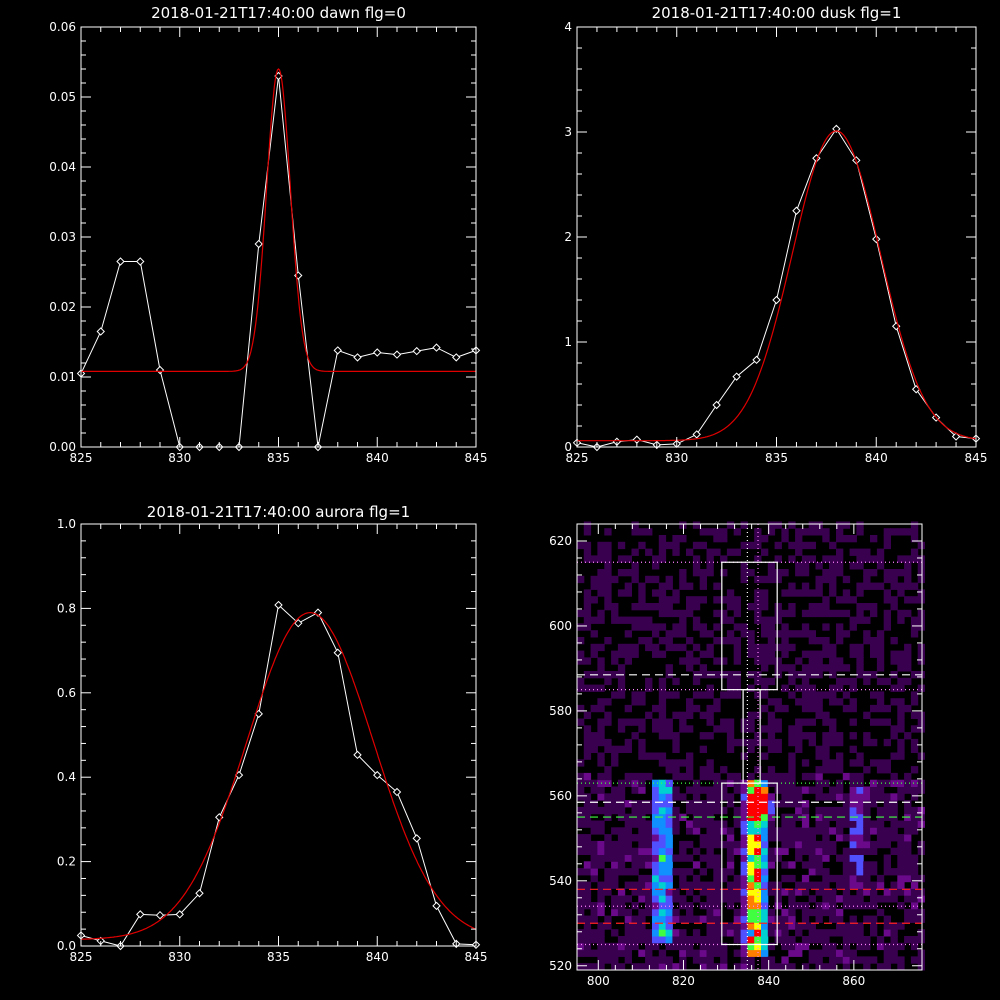  What do you see at coordinates (377, 458) in the screenshot?
I see `dawn-xtick-label: 840` at bounding box center [377, 458].